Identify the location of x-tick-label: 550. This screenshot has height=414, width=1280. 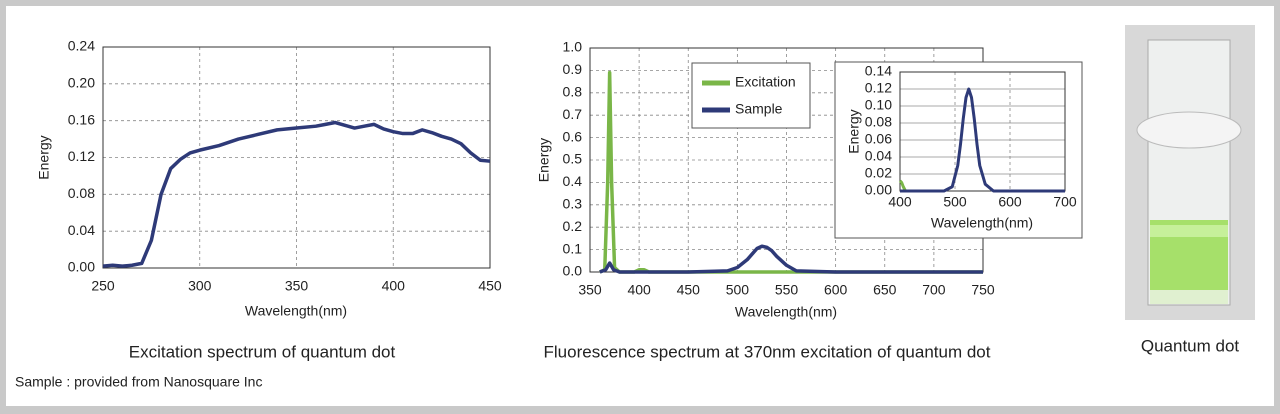
(787, 290).